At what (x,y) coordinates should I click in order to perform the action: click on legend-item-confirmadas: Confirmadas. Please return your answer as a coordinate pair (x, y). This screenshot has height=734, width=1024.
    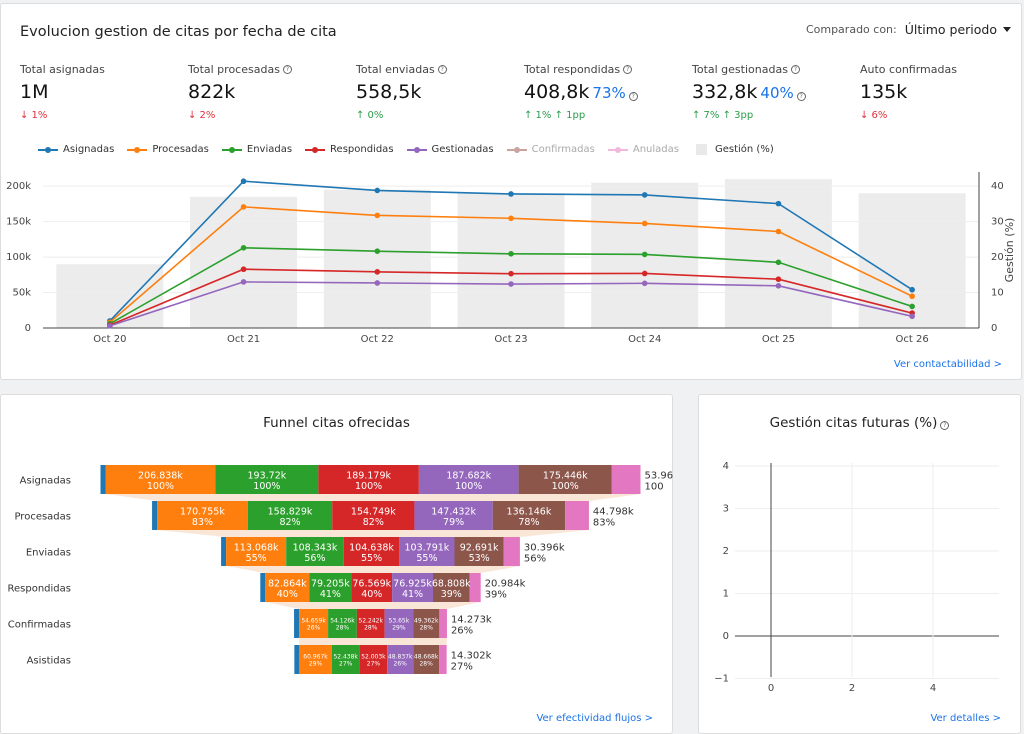
    Looking at the image, I should click on (550, 149).